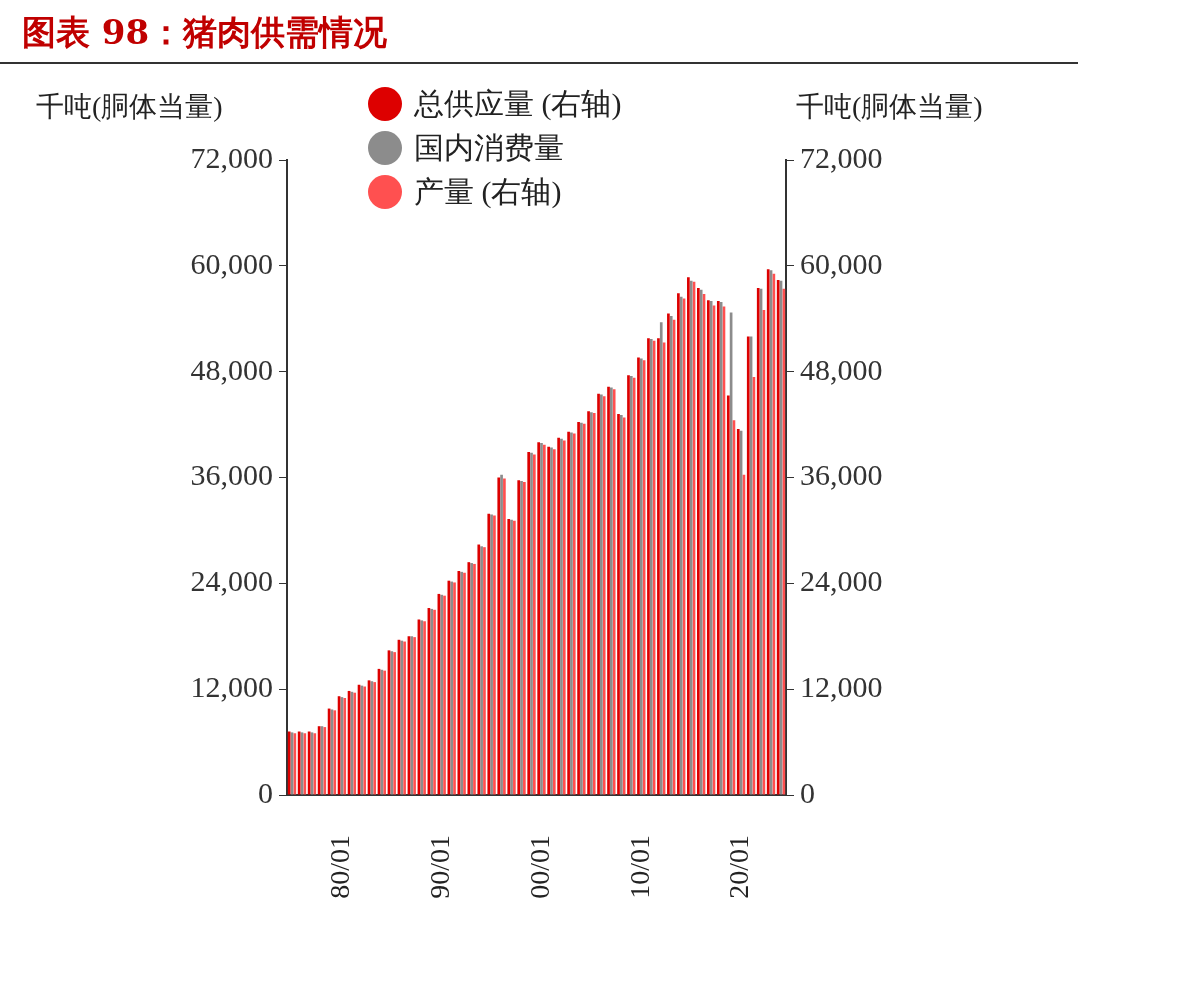  What do you see at coordinates (841, 263) in the screenshot?
I see `y2-tick-label: 60,000` at bounding box center [841, 263].